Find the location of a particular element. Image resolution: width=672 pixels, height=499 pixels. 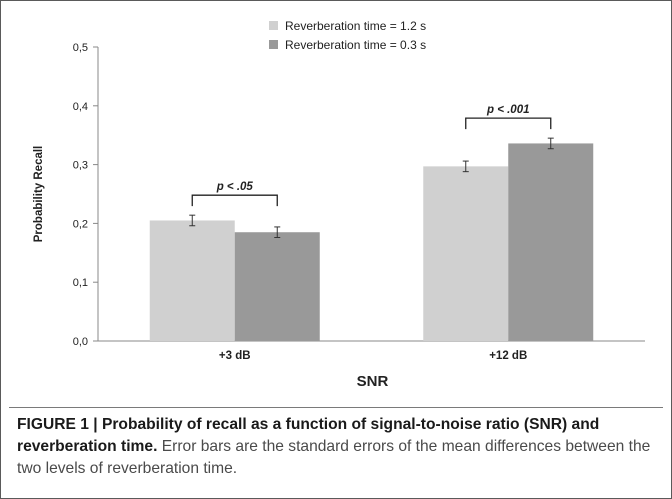

legend-label: Reverberation time = 1.2 s is located at coordinates (355, 26).